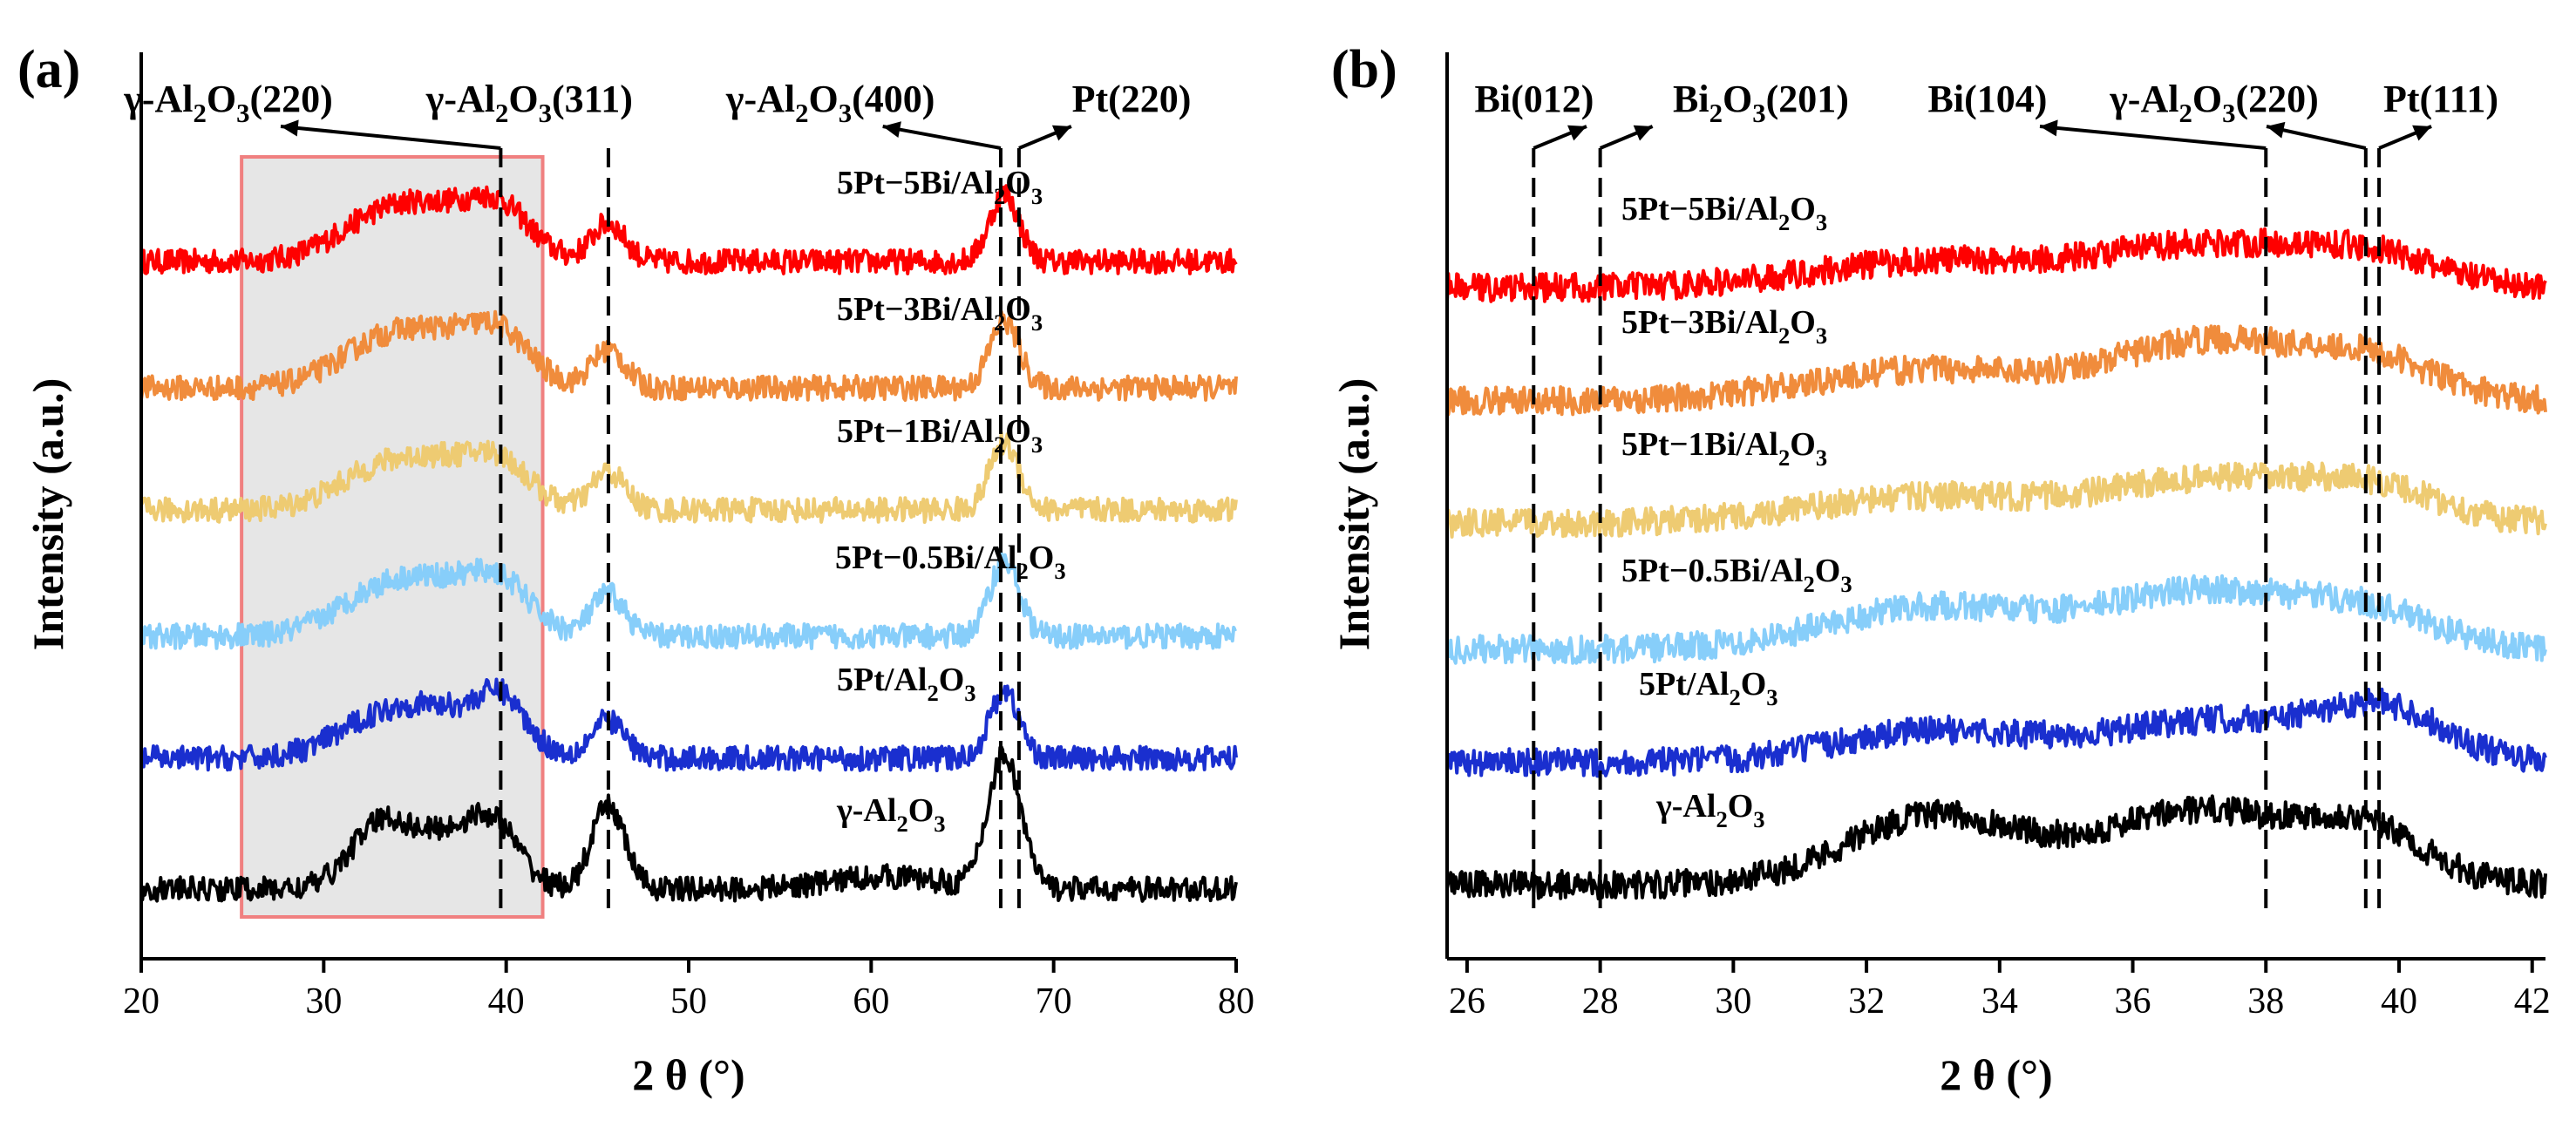 This screenshot has width=2576, height=1127. Describe the element at coordinates (1724, 326) in the screenshot. I see `series-label: 5Pt−3Bi/Al2O3` at that location.